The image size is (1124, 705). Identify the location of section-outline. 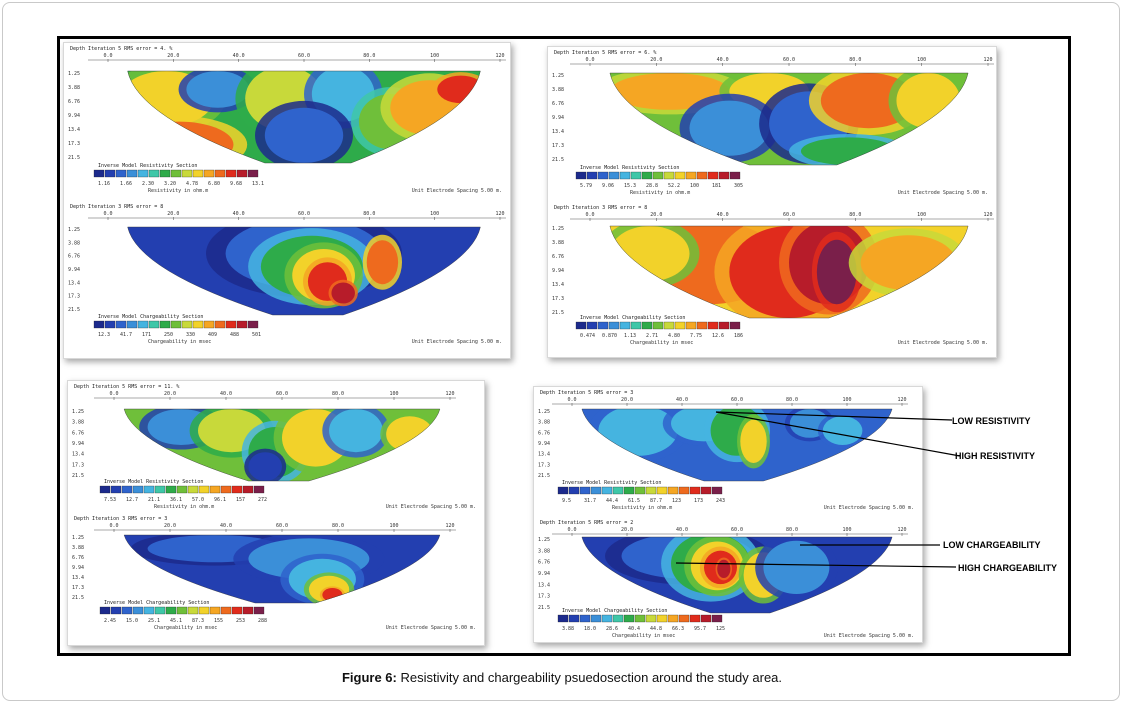
(304, 271).